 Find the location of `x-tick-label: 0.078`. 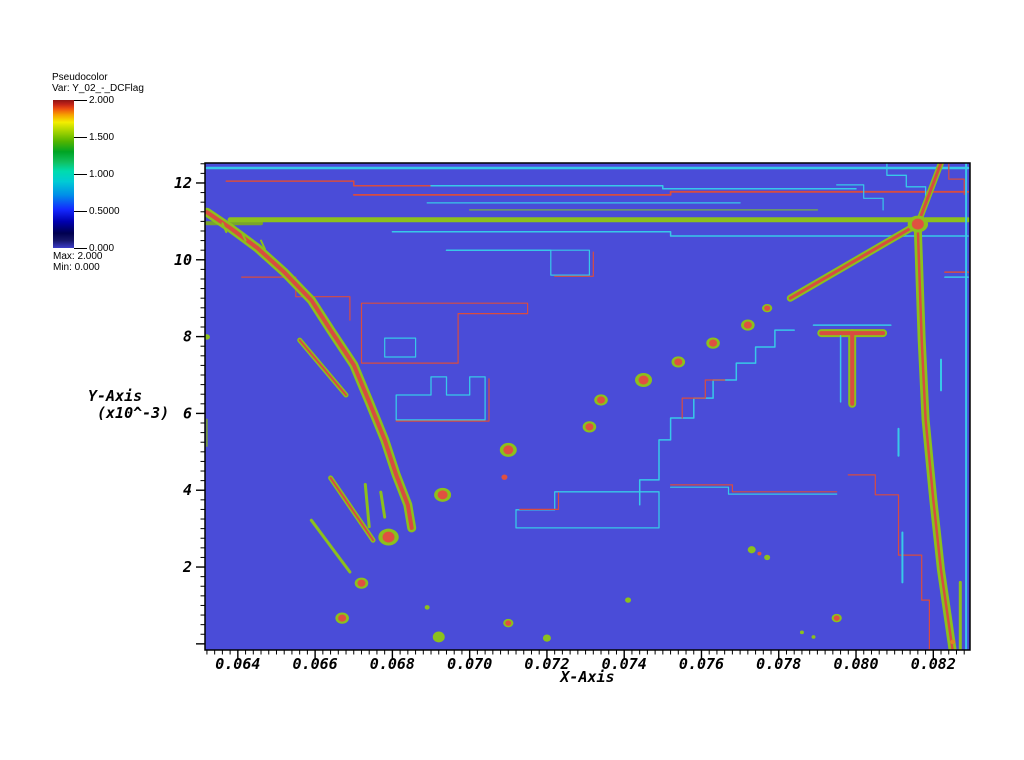

x-tick-label: 0.078 is located at coordinates (778, 664).